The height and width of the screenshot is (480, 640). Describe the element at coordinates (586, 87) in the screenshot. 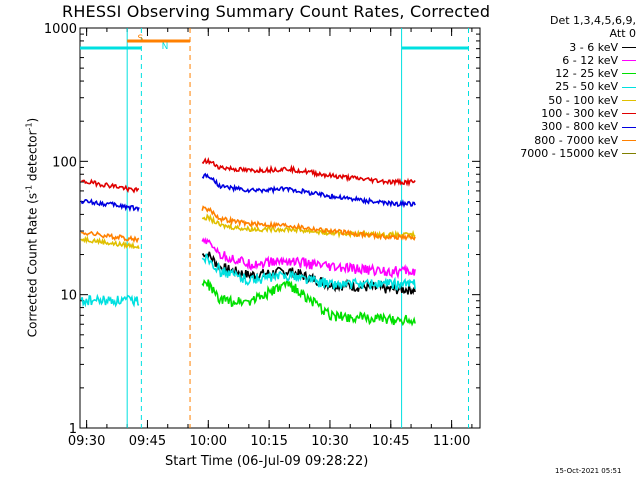

I see `legend-label: 25 - 50 keV` at that location.